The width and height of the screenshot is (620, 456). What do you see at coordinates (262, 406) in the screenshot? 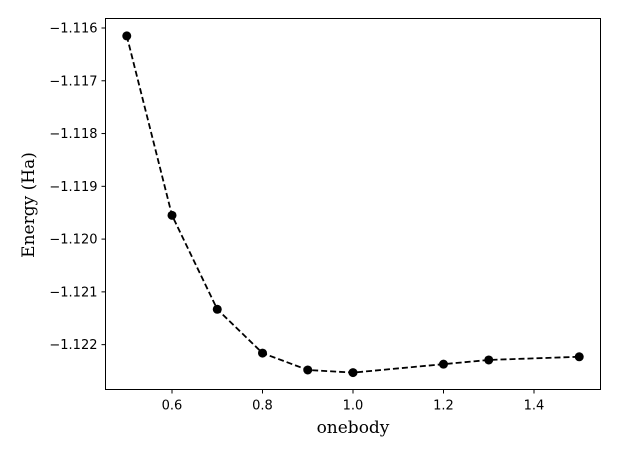
I see `x-tick-label: 0.8` at bounding box center [262, 406].